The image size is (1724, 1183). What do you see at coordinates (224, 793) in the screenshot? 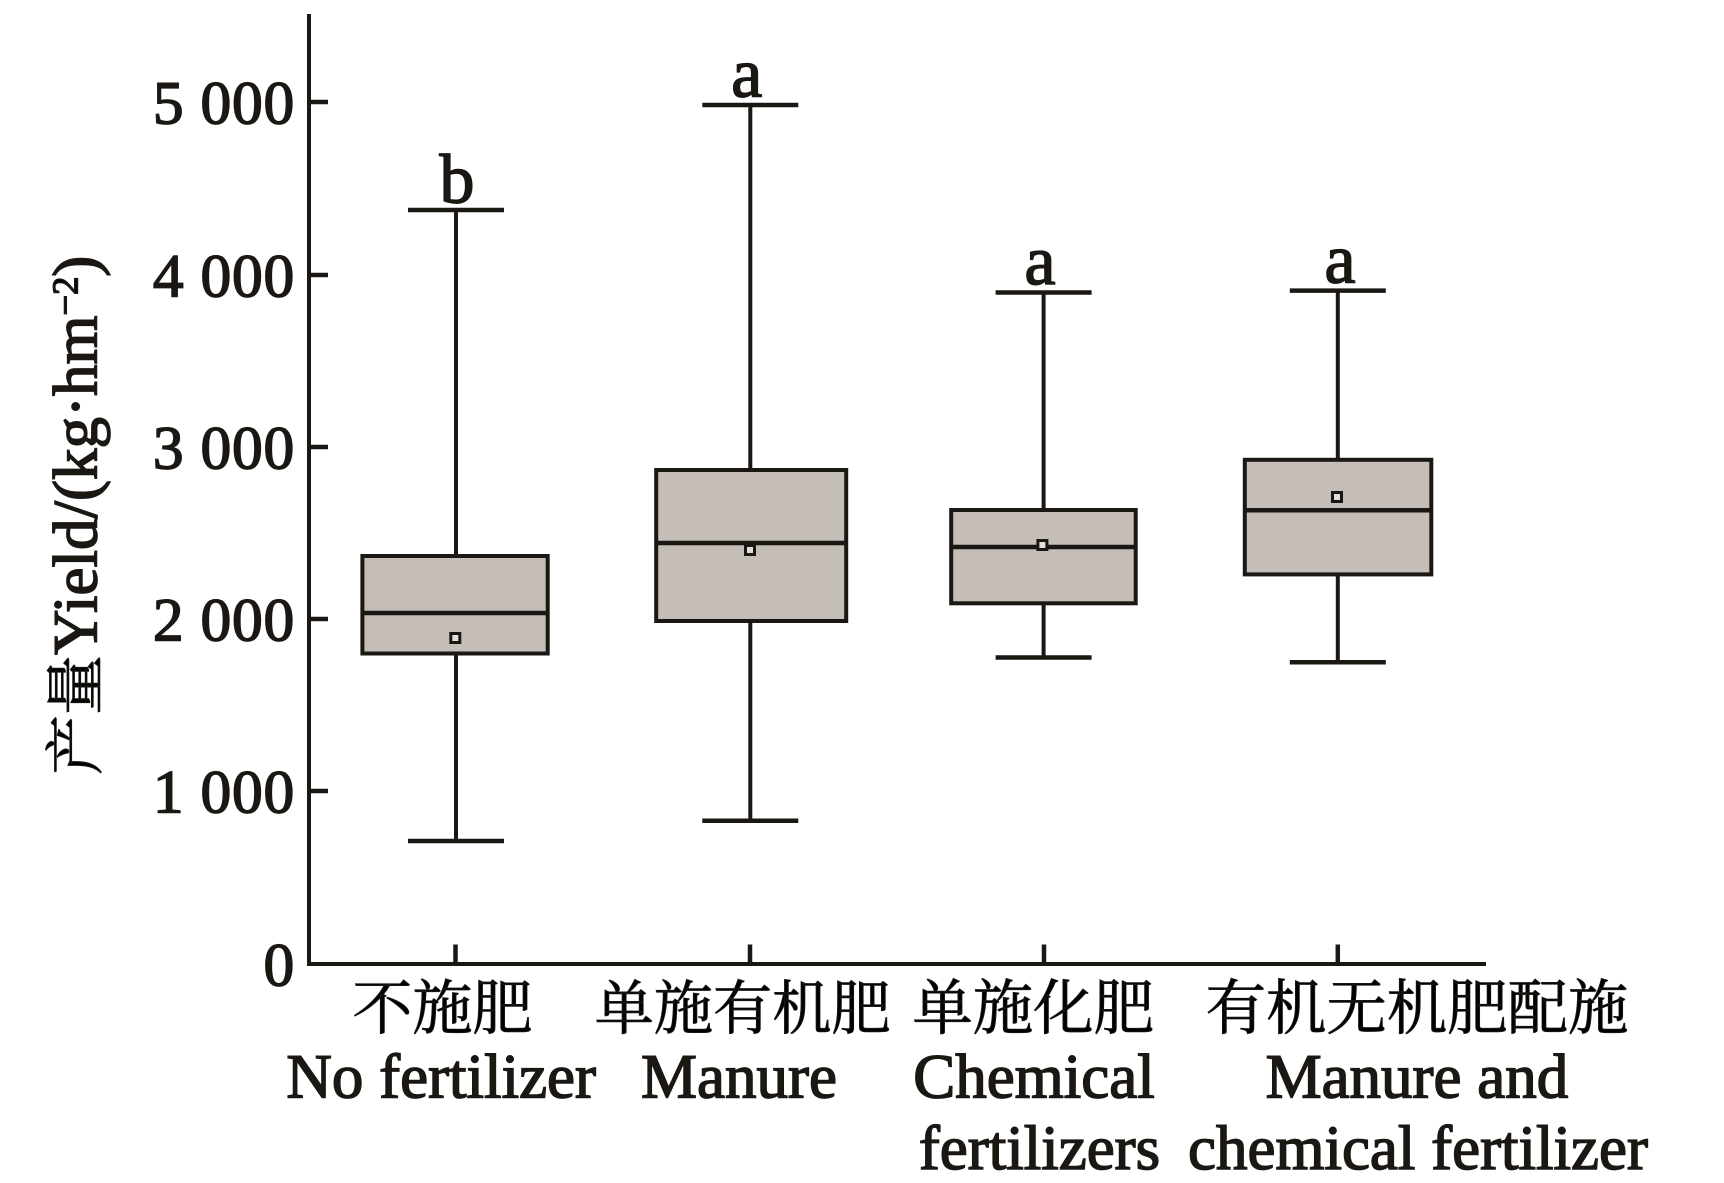
I see `svg-text: 1 000` at bounding box center [224, 793].